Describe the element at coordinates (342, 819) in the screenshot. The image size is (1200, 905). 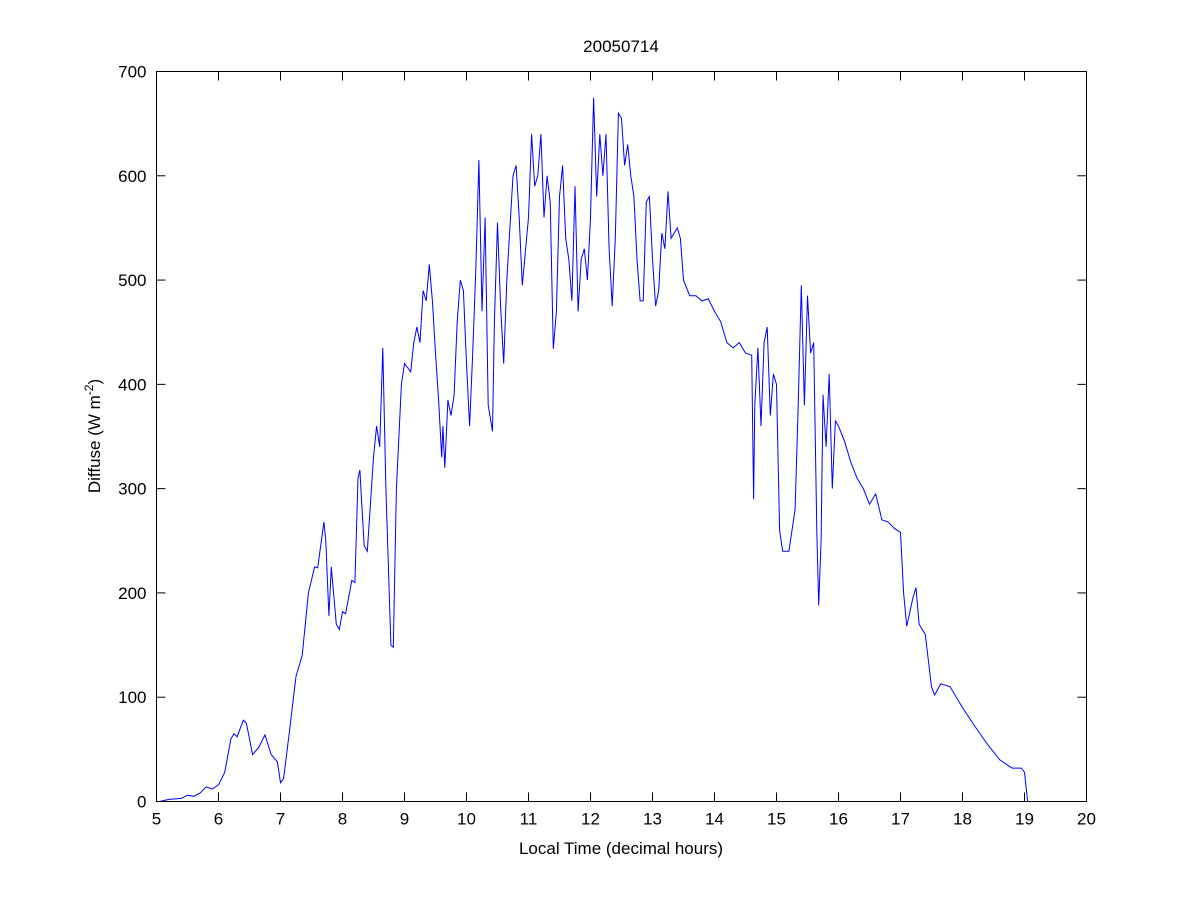
I see `x-tick-label: 8` at that location.